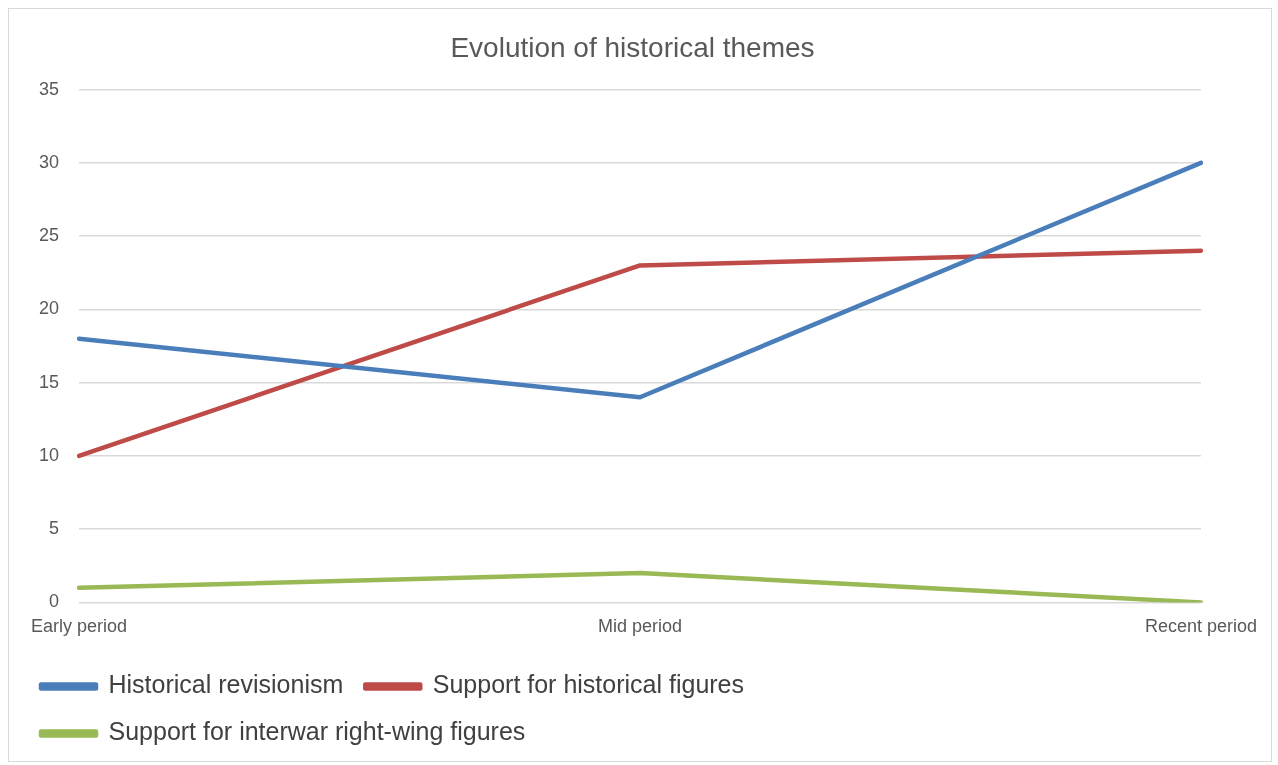 The height and width of the screenshot is (765, 1278). What do you see at coordinates (226, 684) in the screenshot?
I see `legend-label: Historical revisionism` at bounding box center [226, 684].